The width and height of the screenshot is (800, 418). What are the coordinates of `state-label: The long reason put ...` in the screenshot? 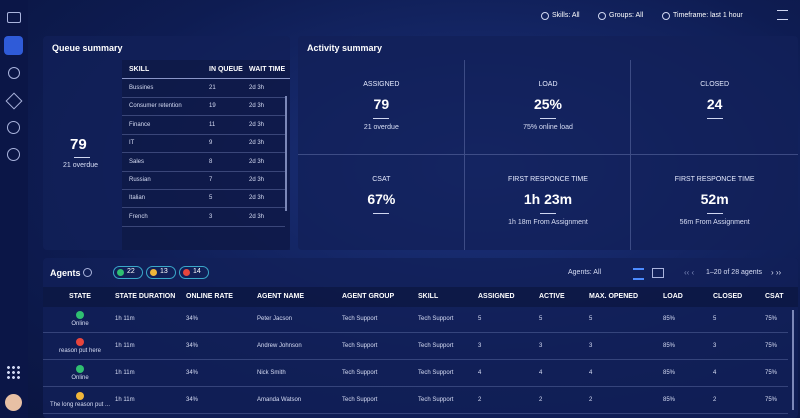 It's located at (80, 405).